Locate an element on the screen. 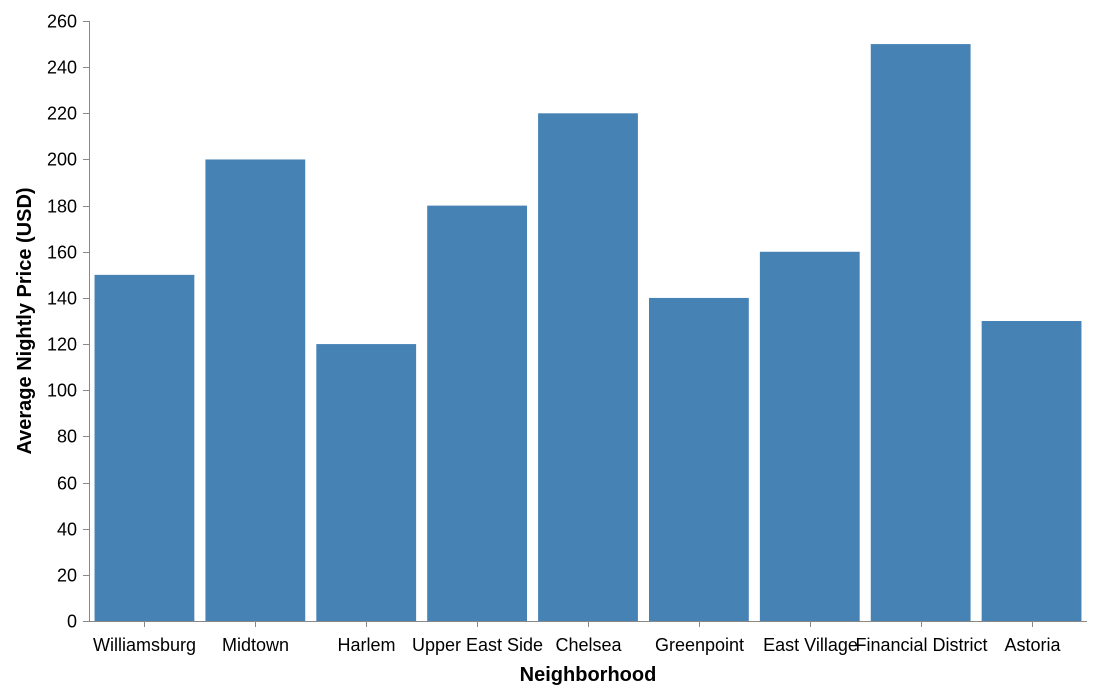 This screenshot has height=694, width=1098. y-tick-label: 100 is located at coordinates (62, 391).